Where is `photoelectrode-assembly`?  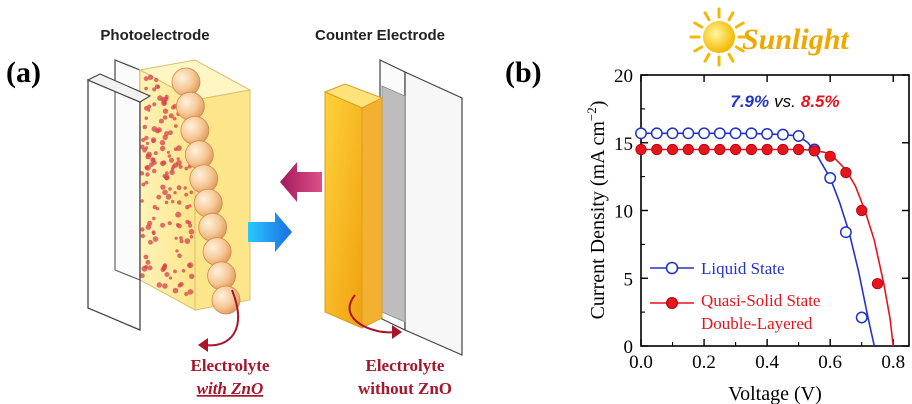 photoelectrode-assembly is located at coordinates (169, 195).